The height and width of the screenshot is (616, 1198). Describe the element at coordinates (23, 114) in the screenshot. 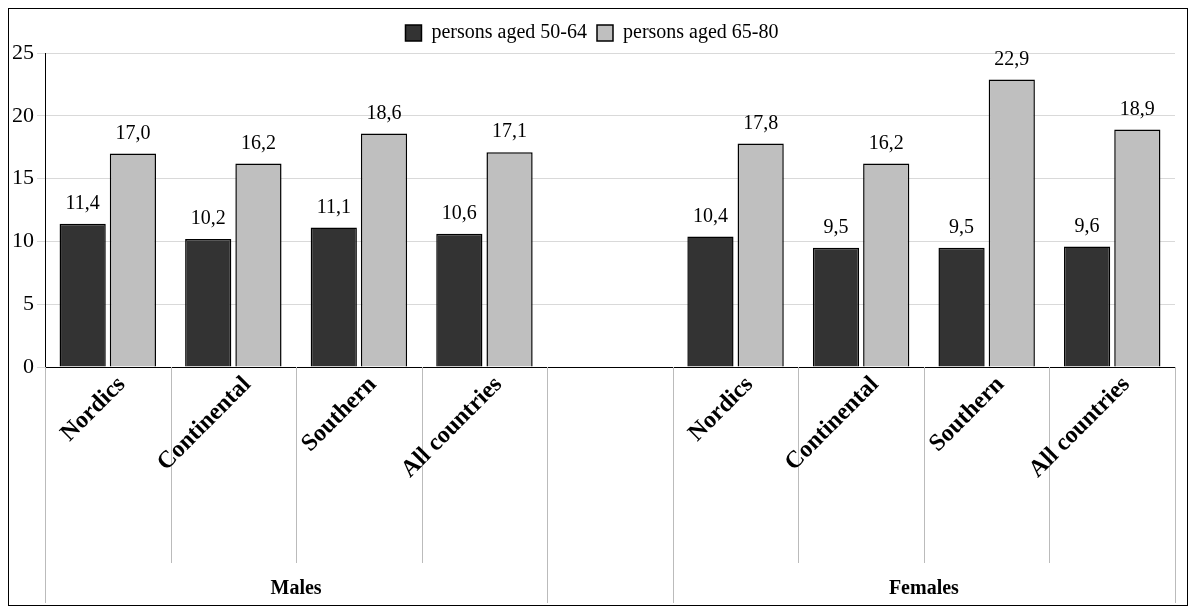

I see `y-tick-label: 20` at that location.